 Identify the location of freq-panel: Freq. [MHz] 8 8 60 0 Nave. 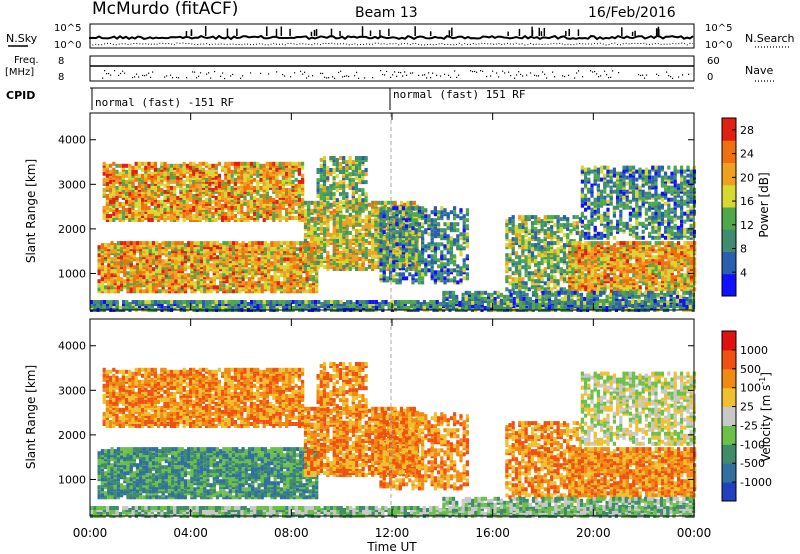
(390, 69).